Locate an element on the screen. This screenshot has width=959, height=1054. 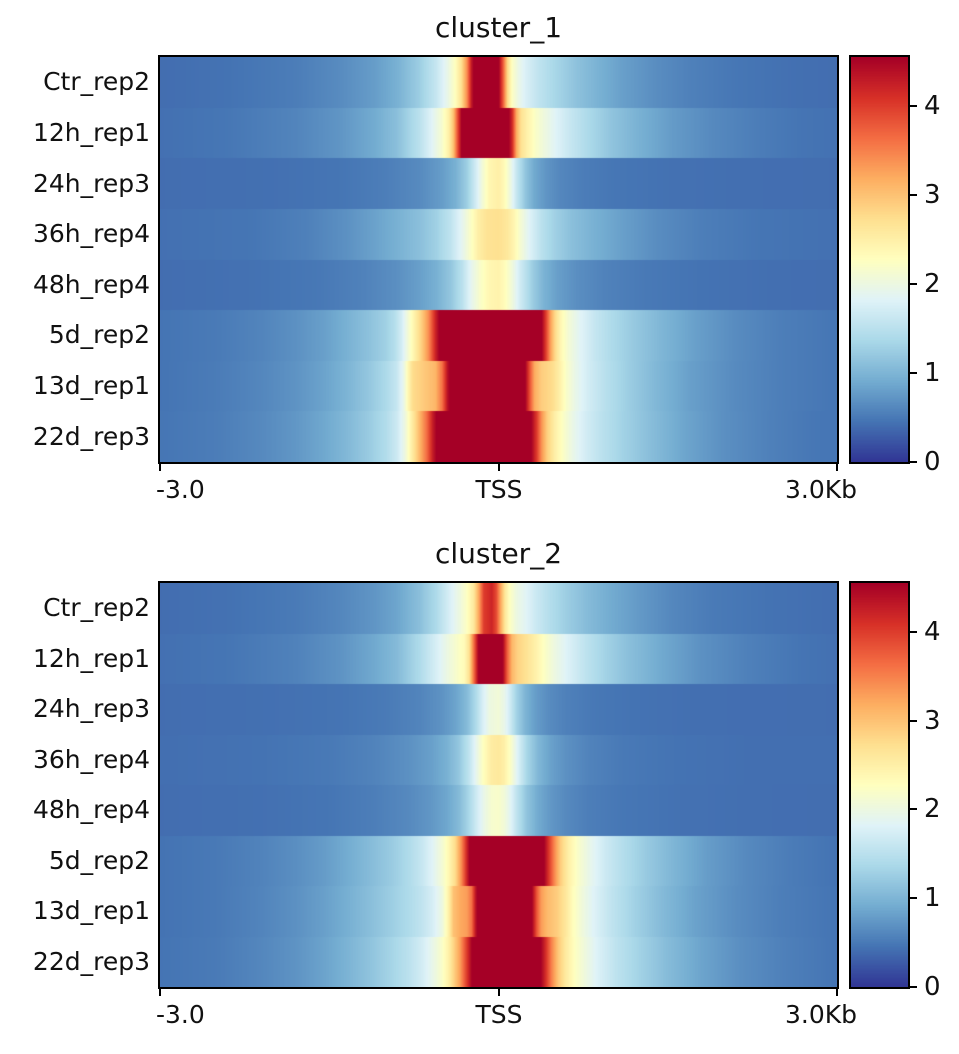
colorbar-cluster-1-canvas is located at coordinates (879, 259).